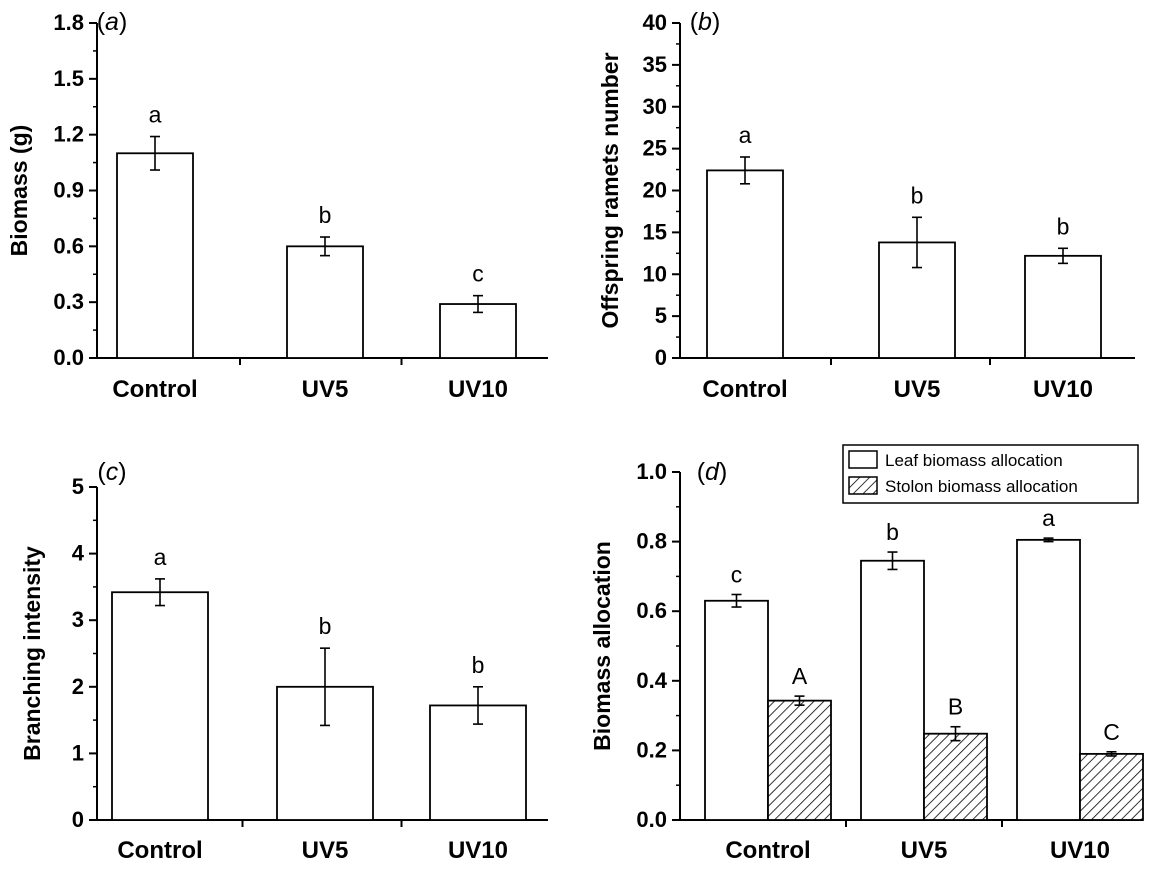 This screenshot has height=875, width=1163. I want to click on significance-letter: B, so click(955, 707).